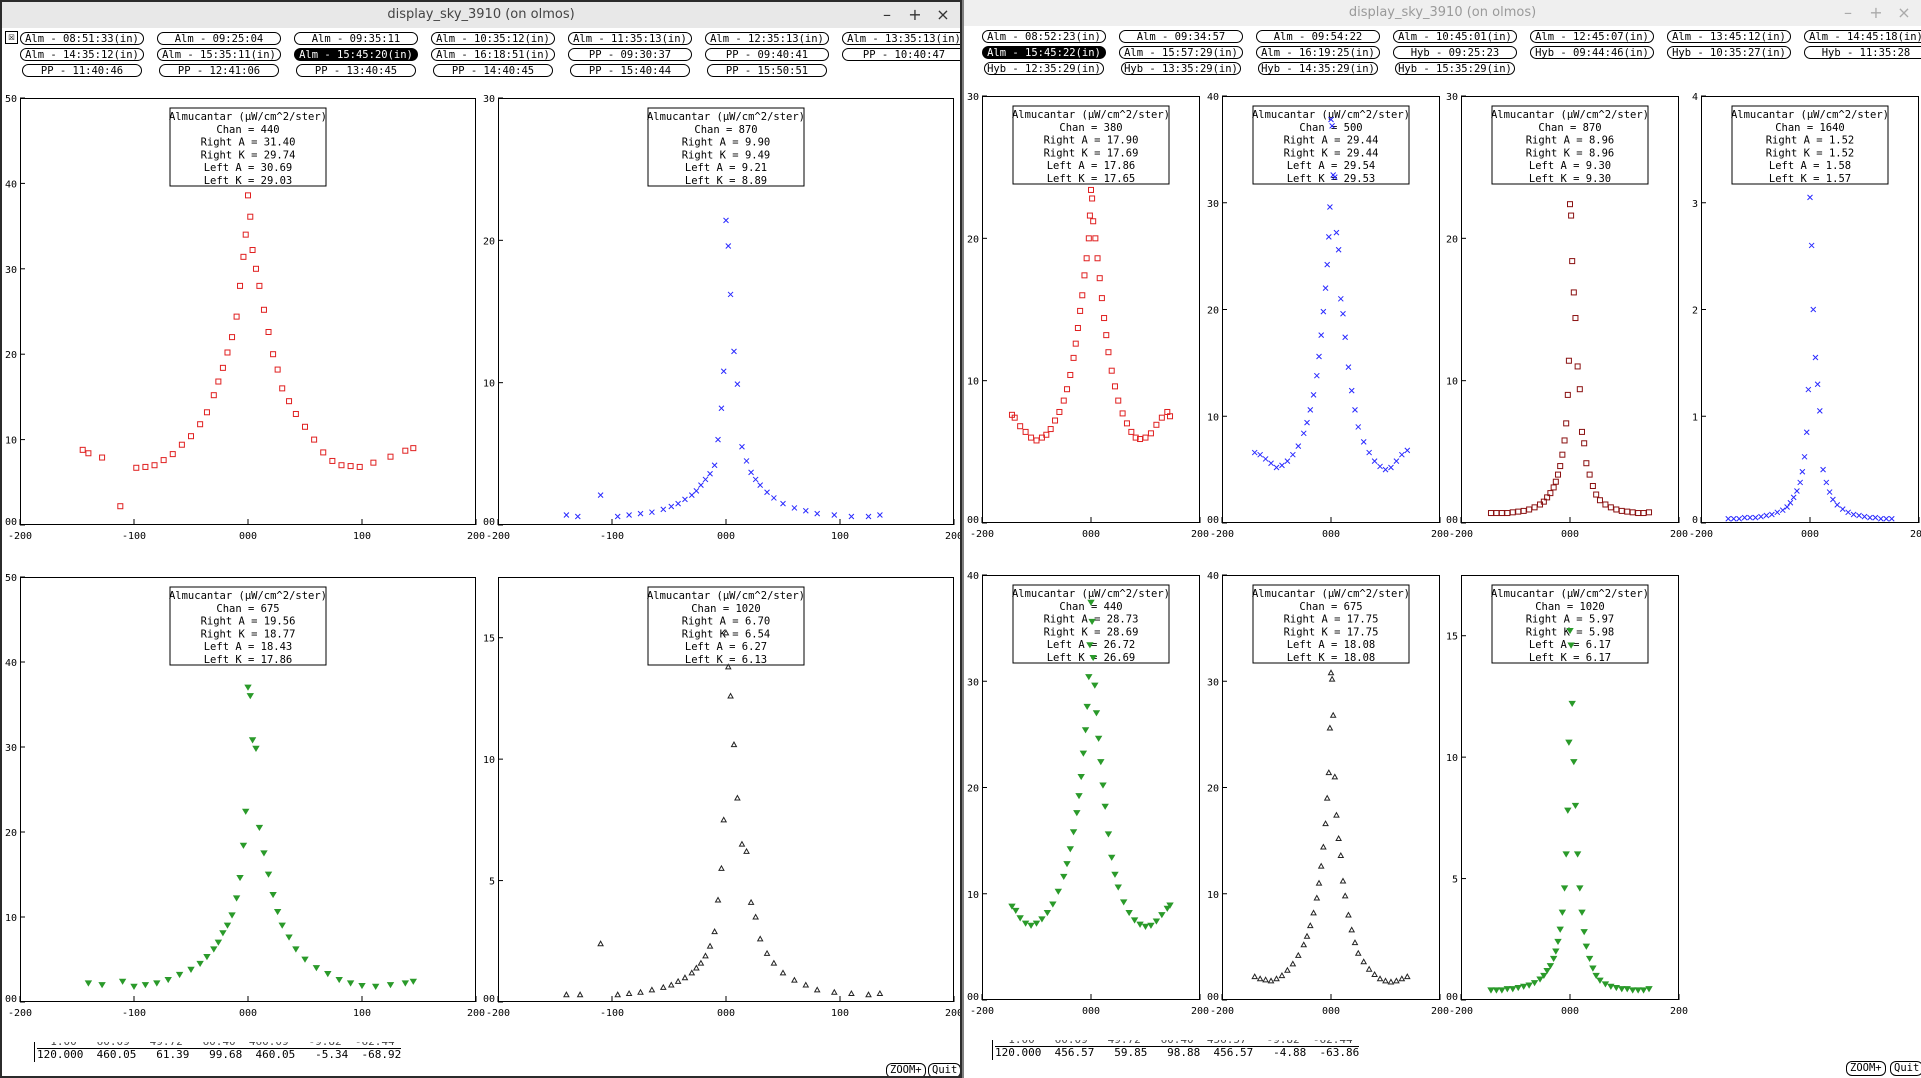 The height and width of the screenshot is (1078, 1921). What do you see at coordinates (1455, 52) in the screenshot?
I see `time-select-button: Hyb - 09:25:23` at bounding box center [1455, 52].